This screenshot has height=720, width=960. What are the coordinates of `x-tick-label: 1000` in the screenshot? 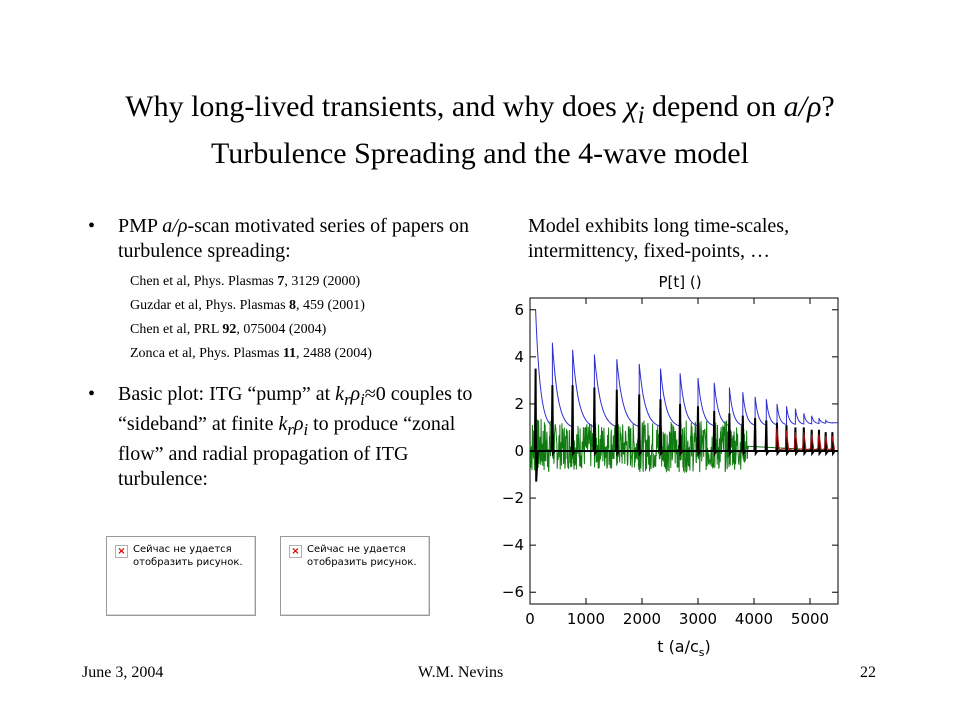 It's located at (586, 619).